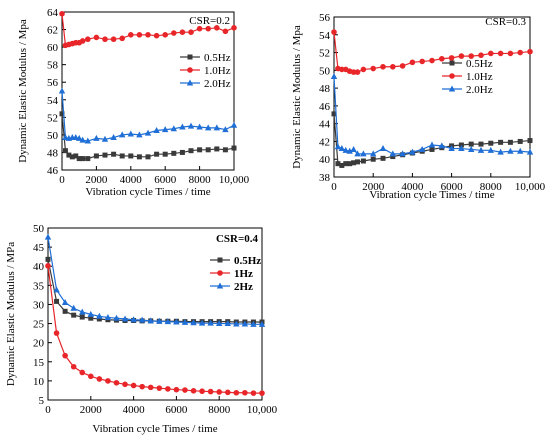 The image size is (550, 443). What do you see at coordinates (39, 248) in the screenshot?
I see `y-tick-label: 45` at bounding box center [39, 248].